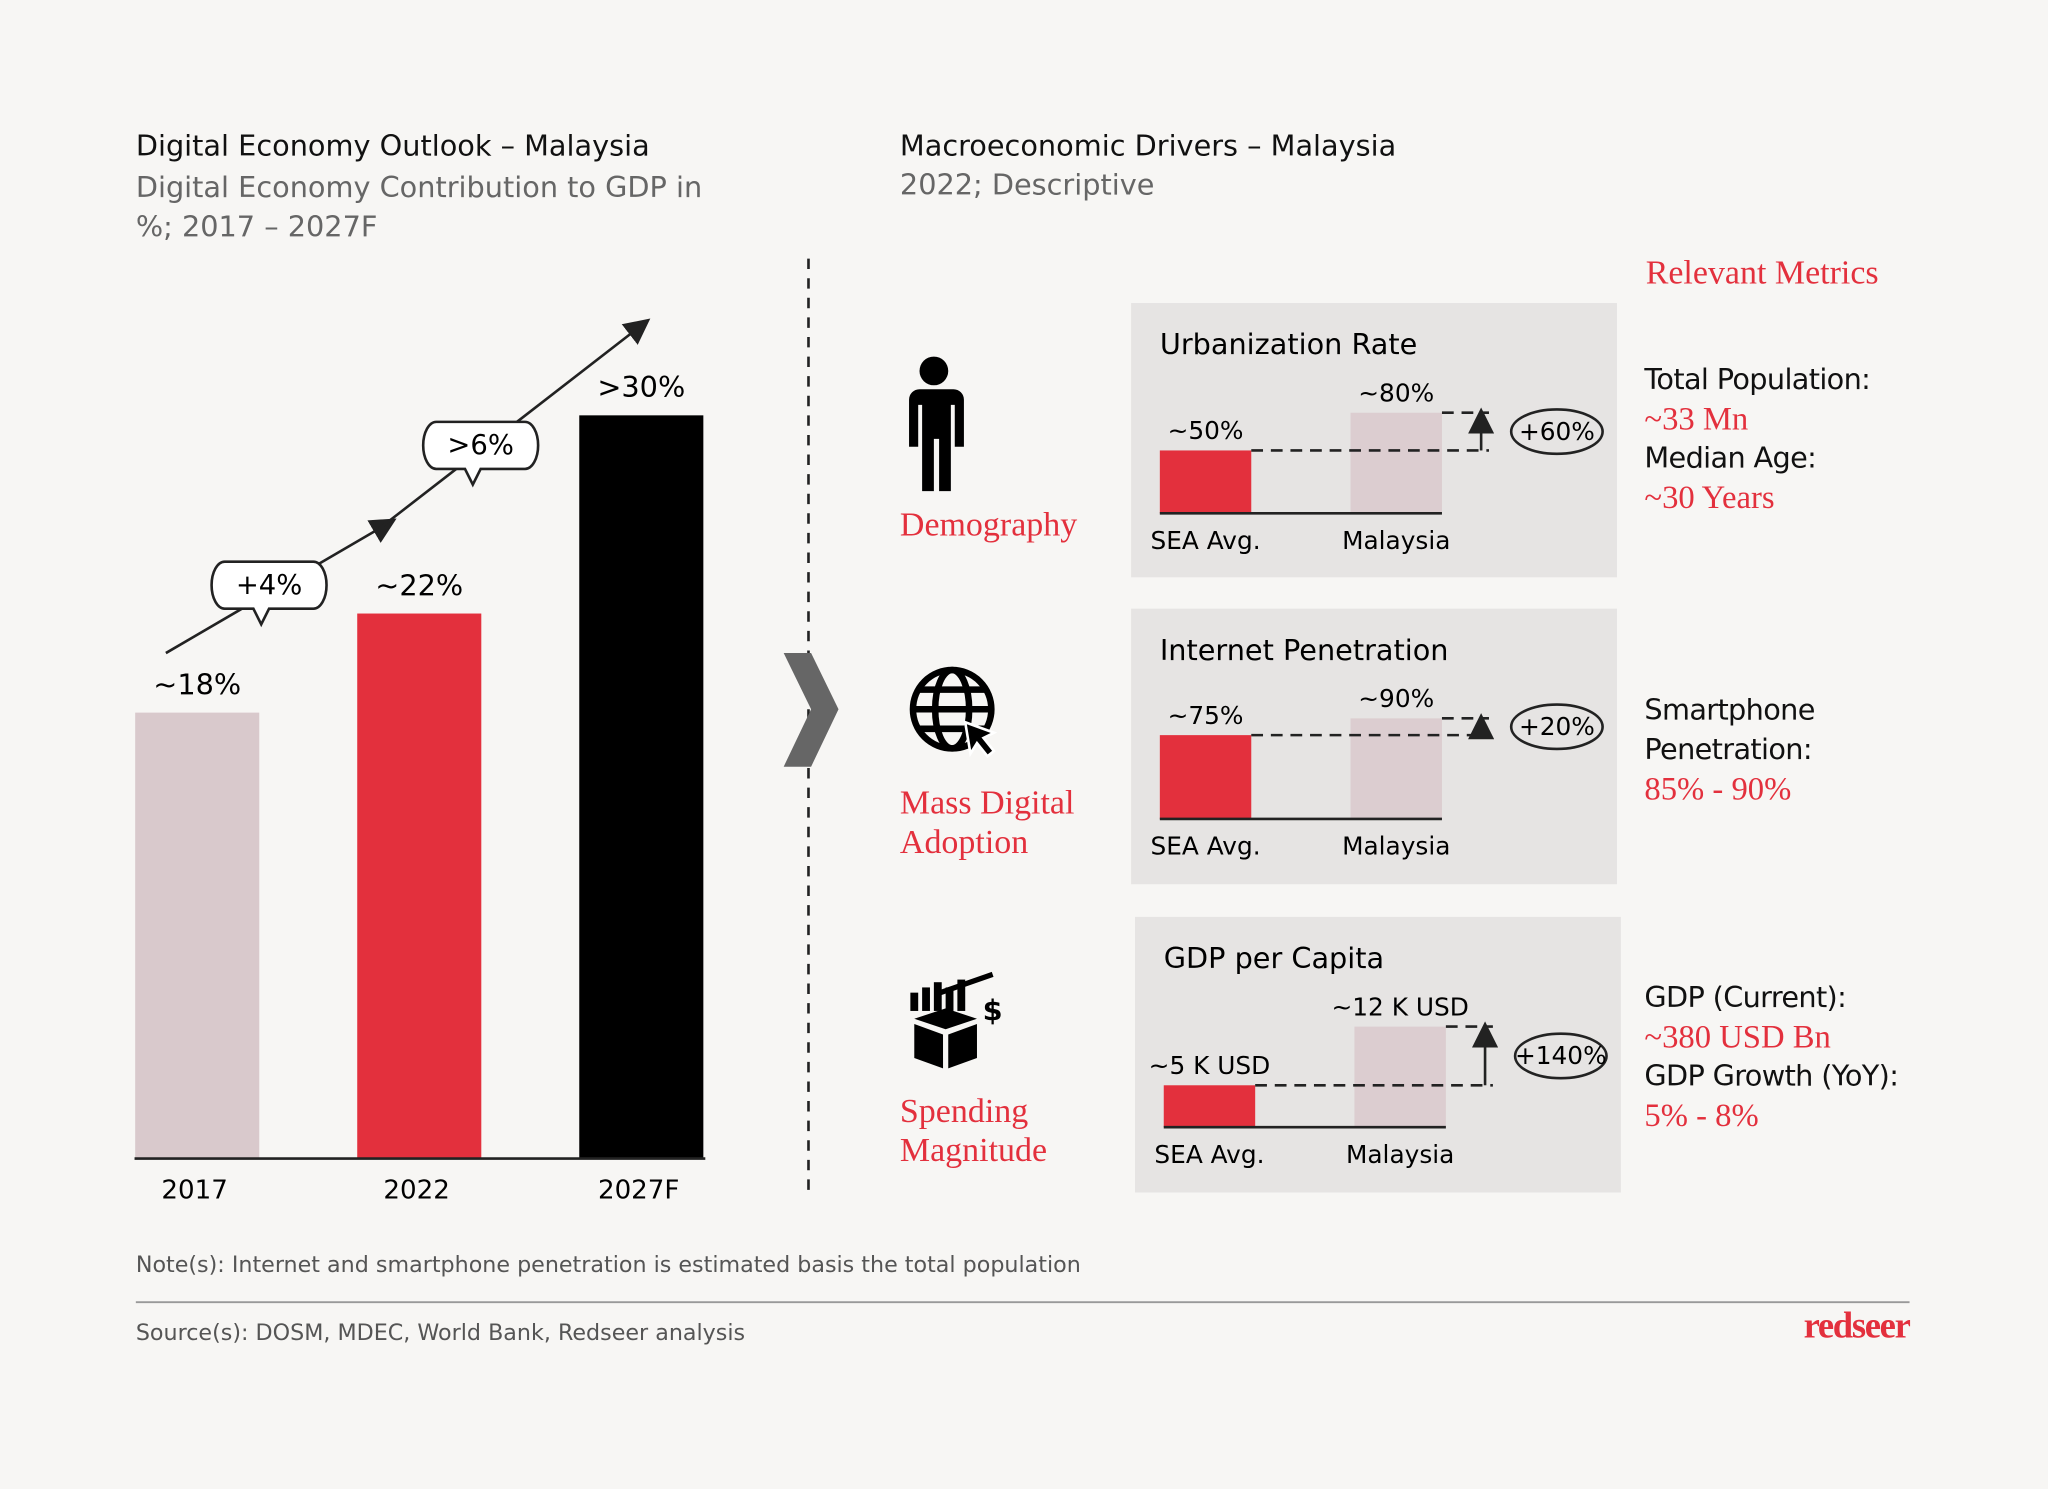 Image resolution: width=2048 pixels, height=1489 pixels. What do you see at coordinates (973, 1130) in the screenshot?
I see `driver-label: Spending Magnitude` at bounding box center [973, 1130].